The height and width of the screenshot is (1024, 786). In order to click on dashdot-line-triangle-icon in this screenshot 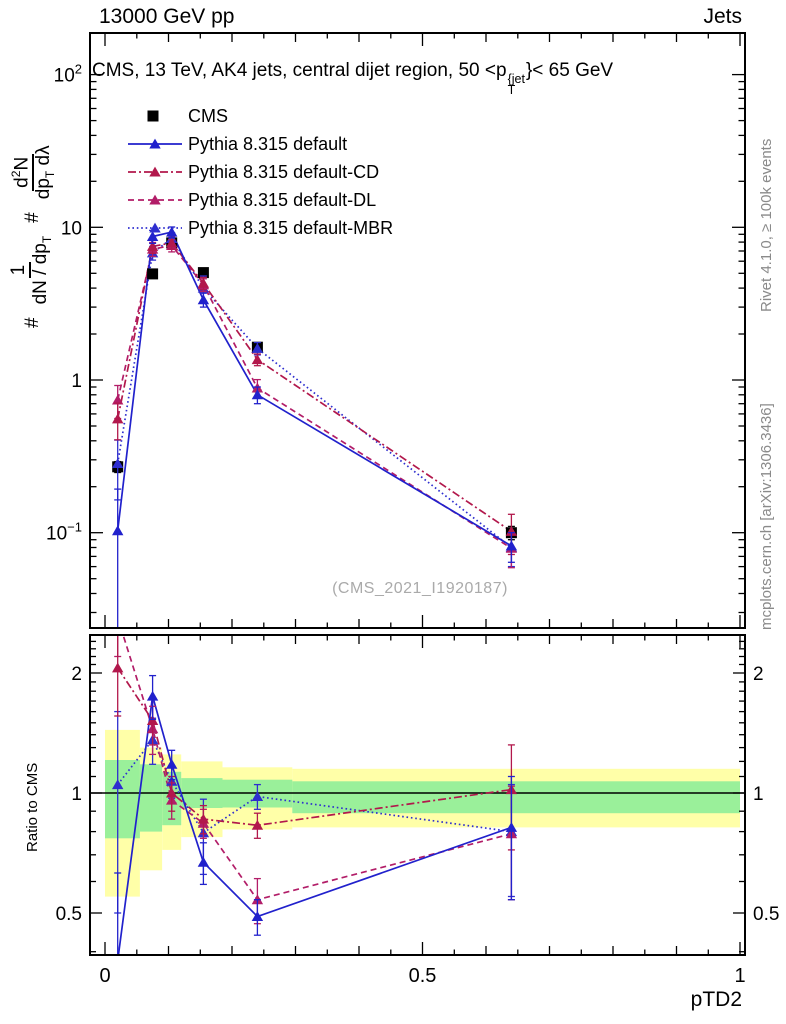, I will do `click(155, 171)`.